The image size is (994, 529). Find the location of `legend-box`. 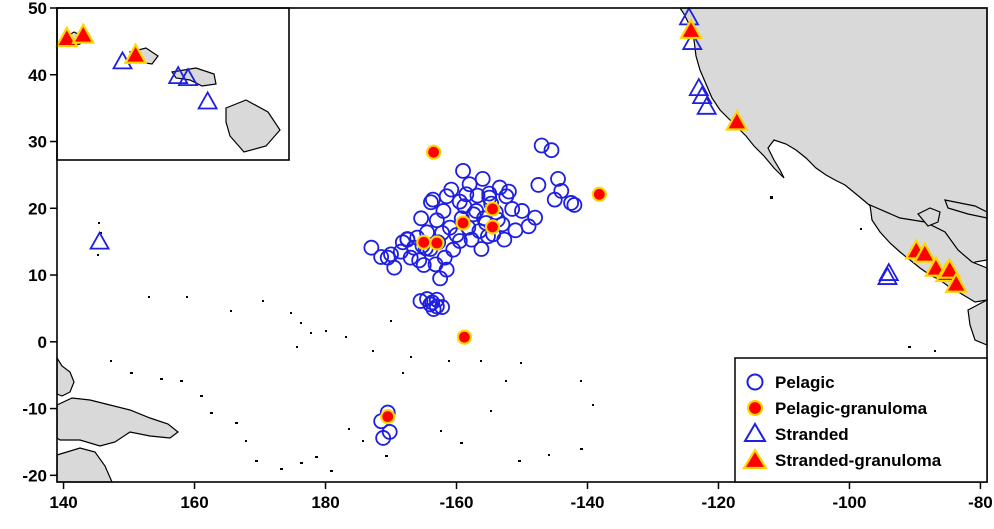

legend-box is located at coordinates (861, 420).